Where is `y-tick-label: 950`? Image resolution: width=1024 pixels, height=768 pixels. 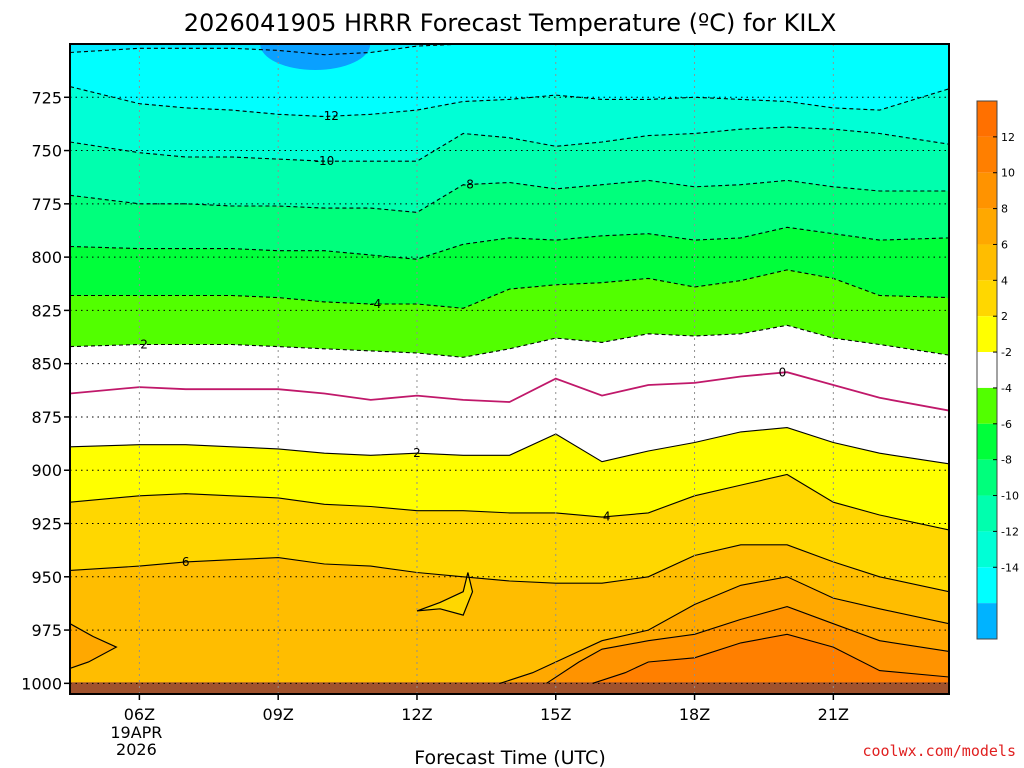
y-tick-label: 950 is located at coordinates (46, 577).